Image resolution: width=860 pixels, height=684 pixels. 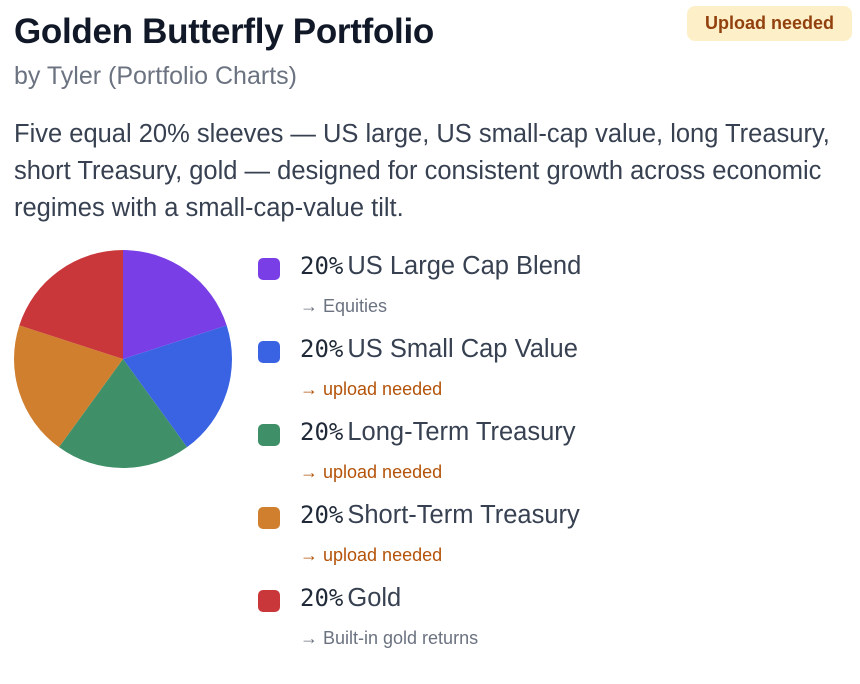 I want to click on legend-item: 20% Long-Term Treasury → upload needed, so click(x=553, y=459).